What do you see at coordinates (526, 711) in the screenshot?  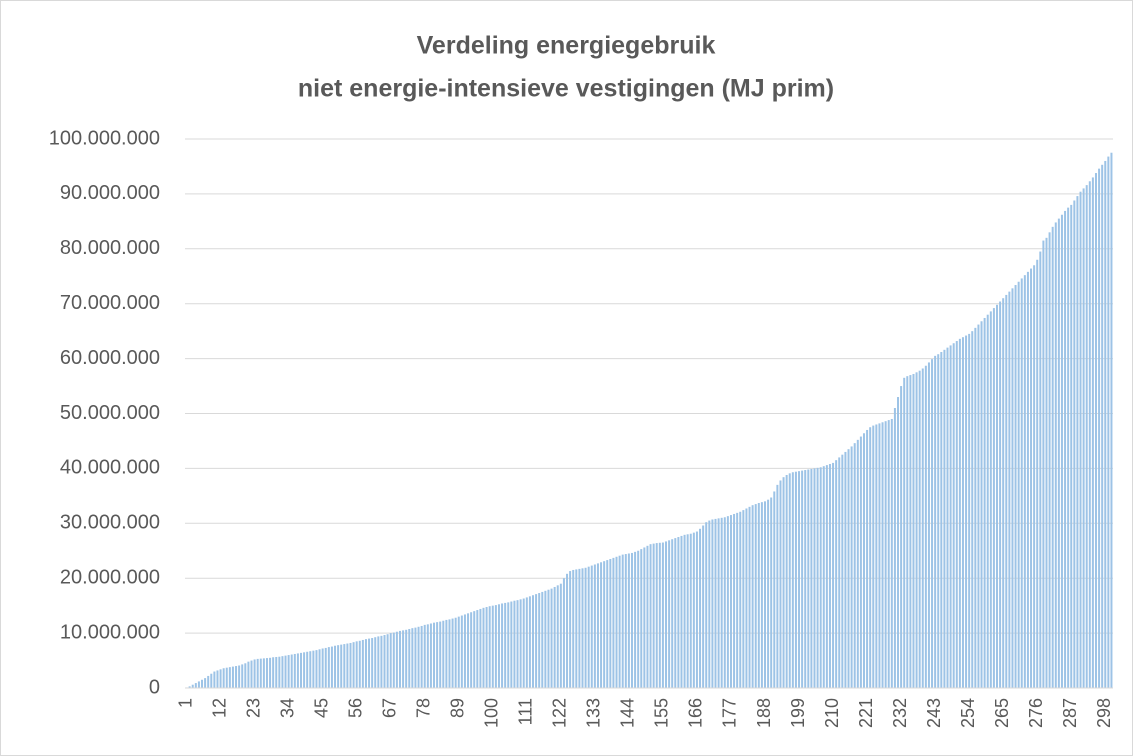 I see `x-tick-label: 111` at bounding box center [526, 711].